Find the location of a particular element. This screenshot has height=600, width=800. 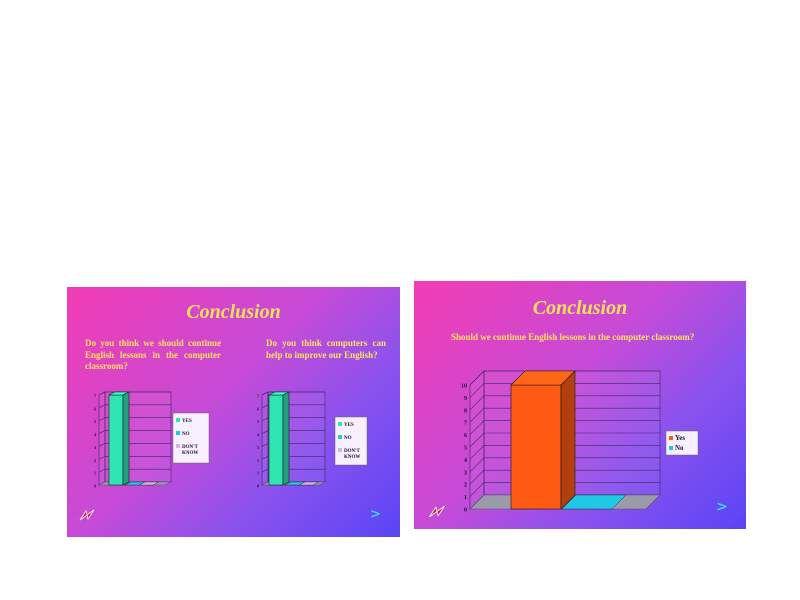

y-tick-label: 8 is located at coordinates (465, 411).